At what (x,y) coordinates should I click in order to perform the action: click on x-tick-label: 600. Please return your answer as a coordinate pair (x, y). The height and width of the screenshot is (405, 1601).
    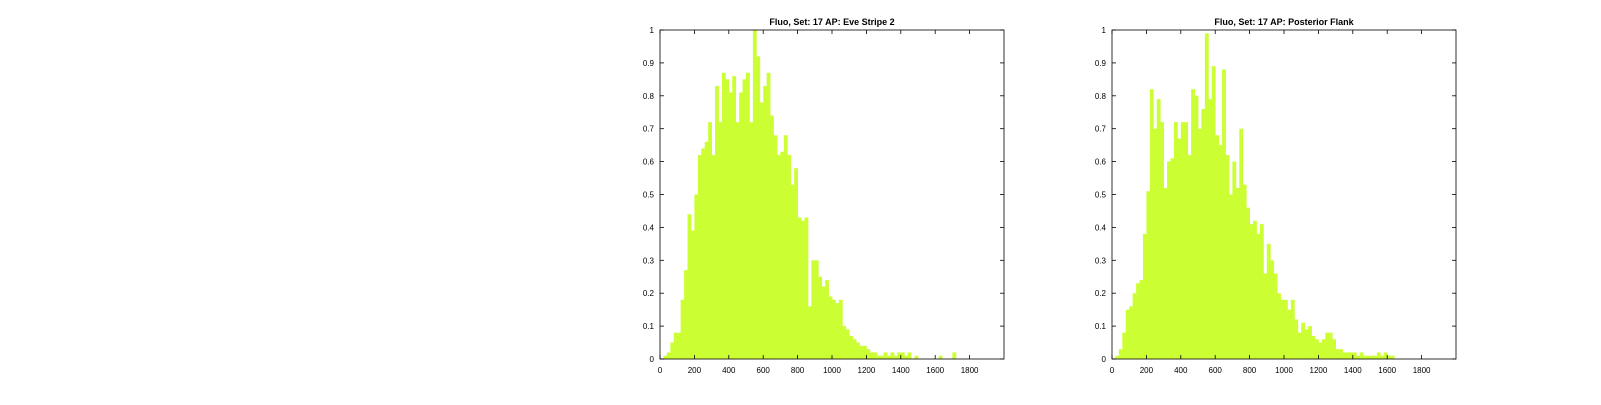
    Looking at the image, I should click on (1216, 370).